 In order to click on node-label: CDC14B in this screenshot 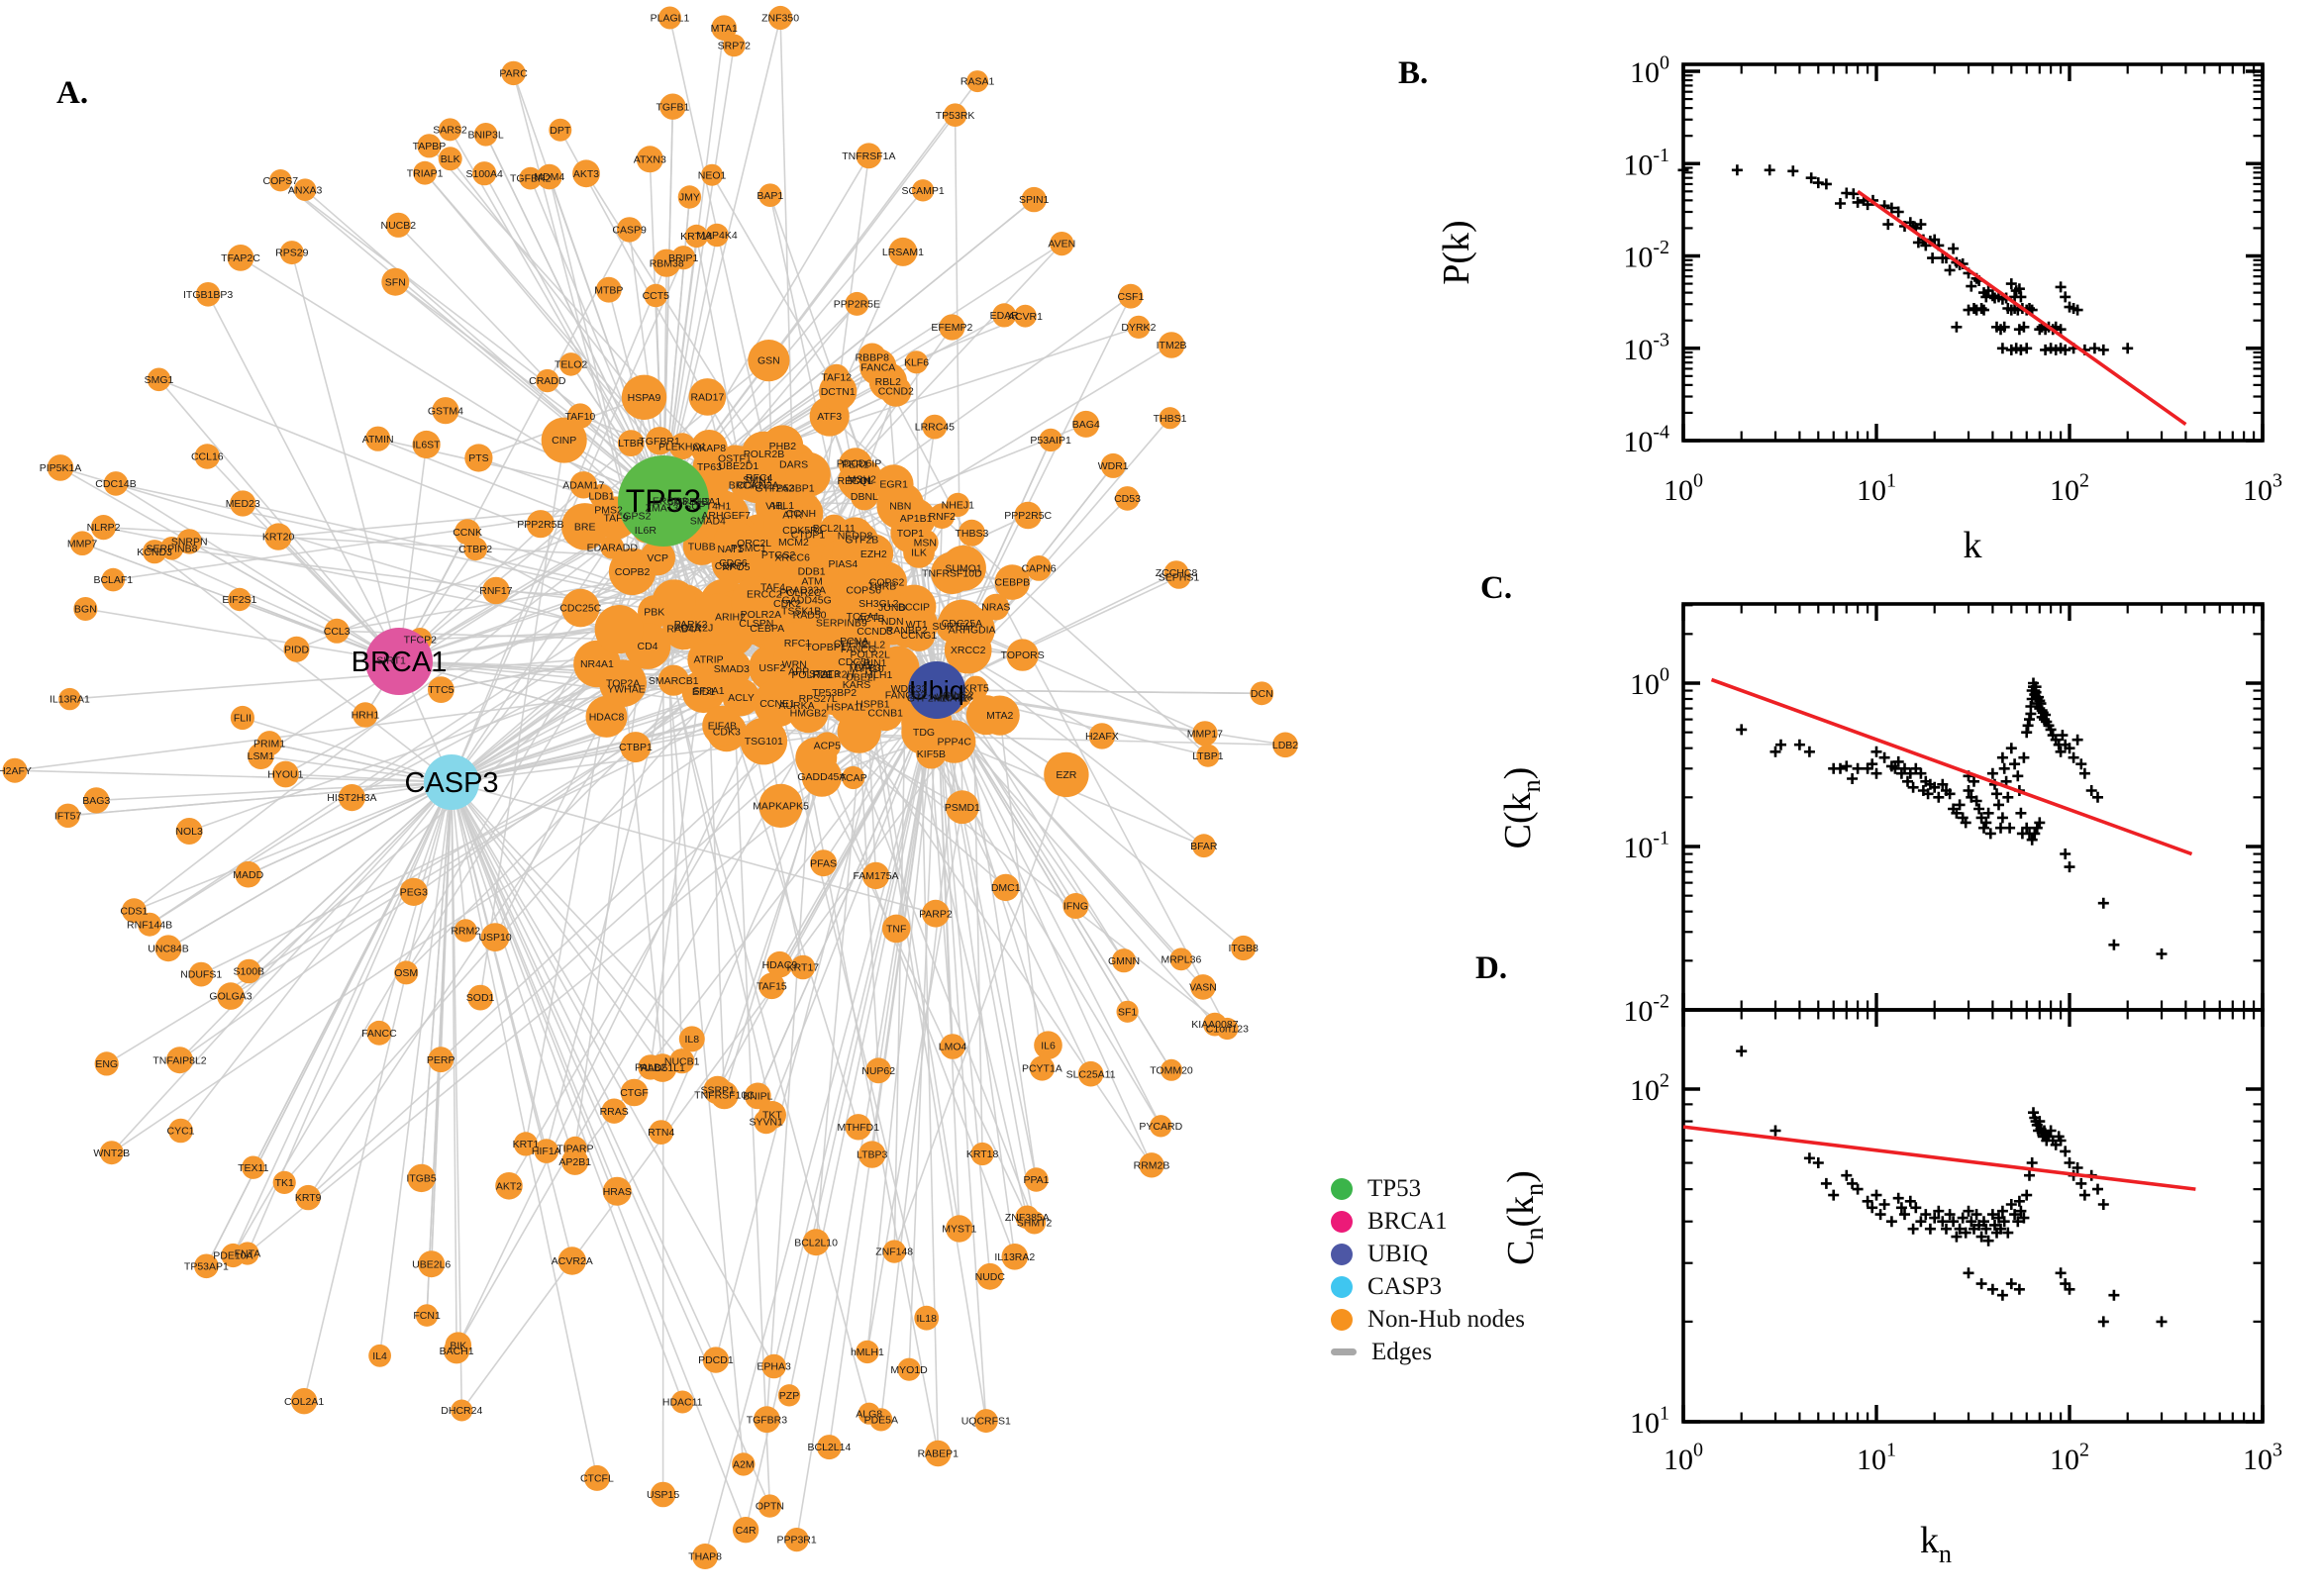, I will do `click(116, 484)`.